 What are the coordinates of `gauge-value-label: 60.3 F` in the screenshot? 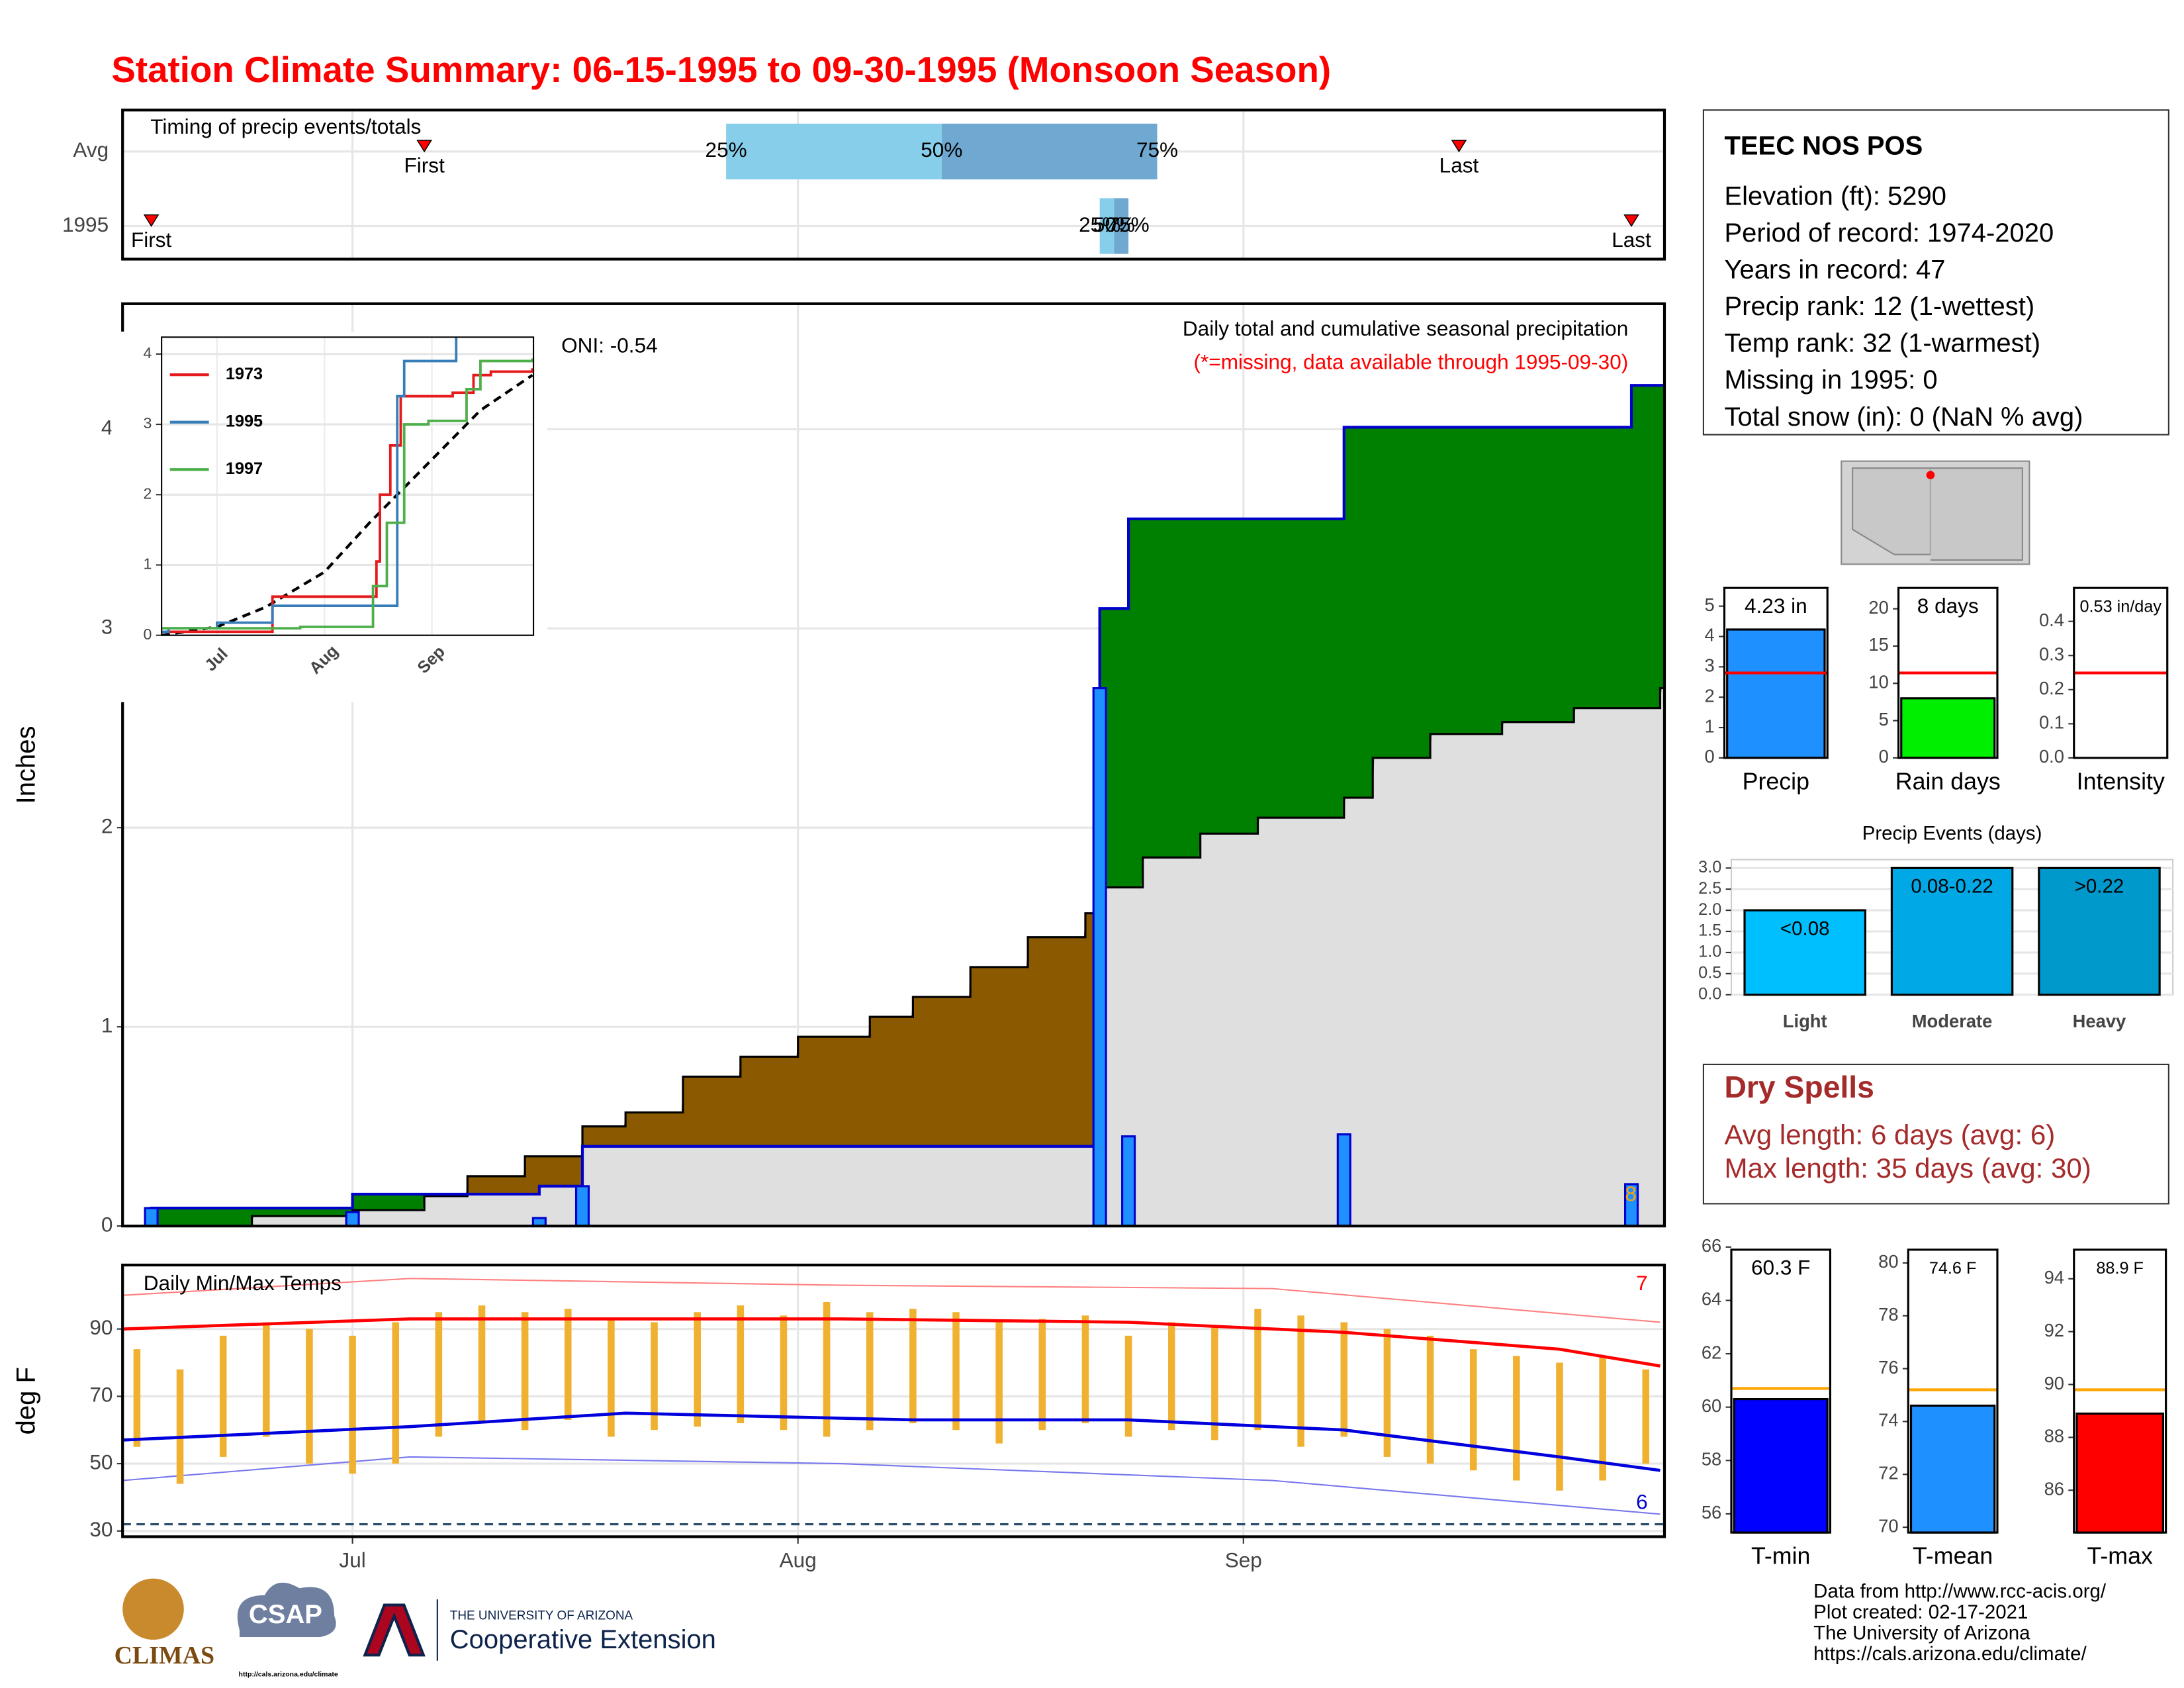 It's located at (1780, 1268).